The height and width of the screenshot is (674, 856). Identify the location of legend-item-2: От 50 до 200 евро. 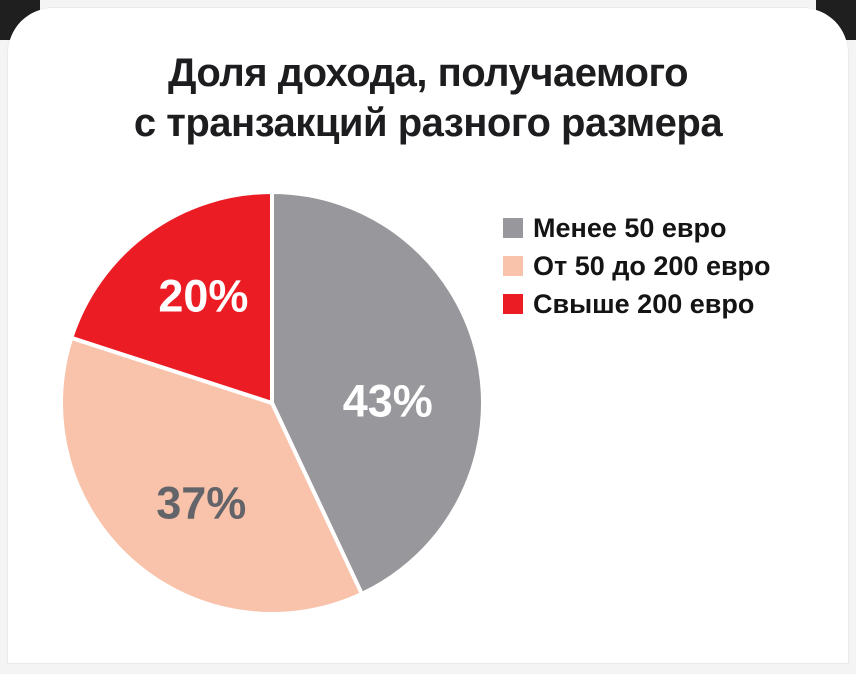
(637, 266).